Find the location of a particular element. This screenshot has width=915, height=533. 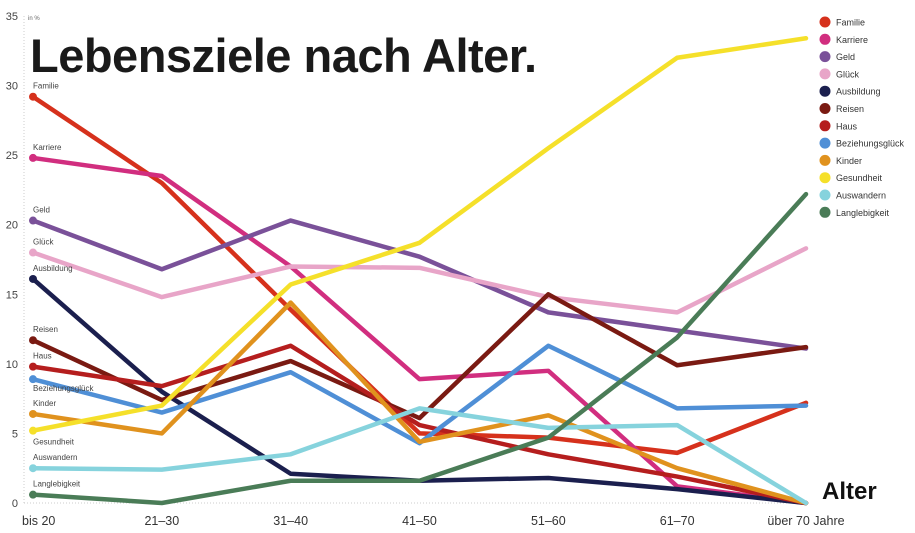

x-tick-label: 31–40 is located at coordinates (290, 521).